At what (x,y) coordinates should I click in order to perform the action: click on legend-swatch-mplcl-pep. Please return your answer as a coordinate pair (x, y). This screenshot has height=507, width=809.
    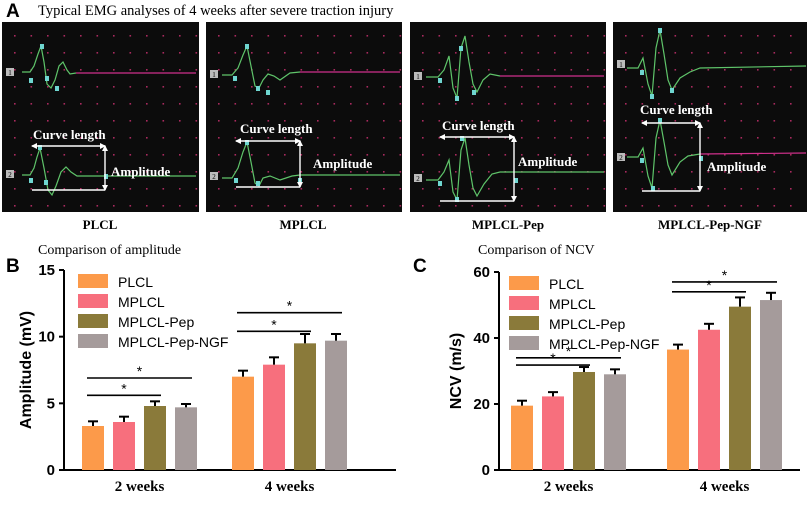
    Looking at the image, I should click on (524, 323).